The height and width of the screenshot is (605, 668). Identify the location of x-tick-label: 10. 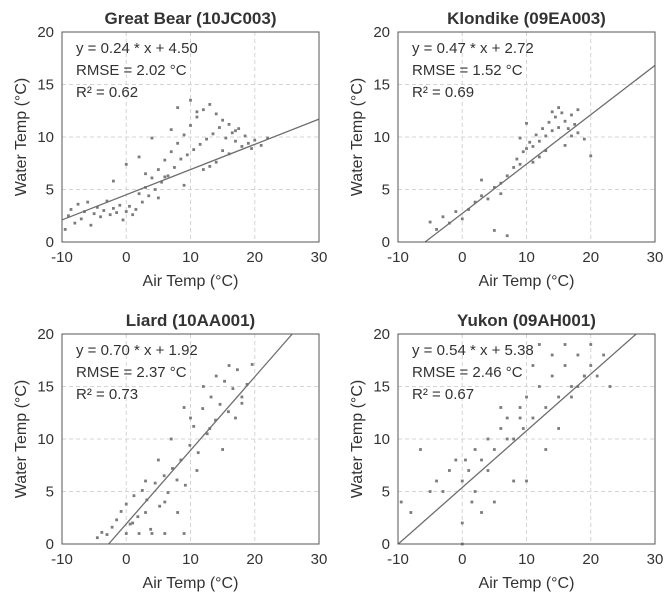
(526, 559).